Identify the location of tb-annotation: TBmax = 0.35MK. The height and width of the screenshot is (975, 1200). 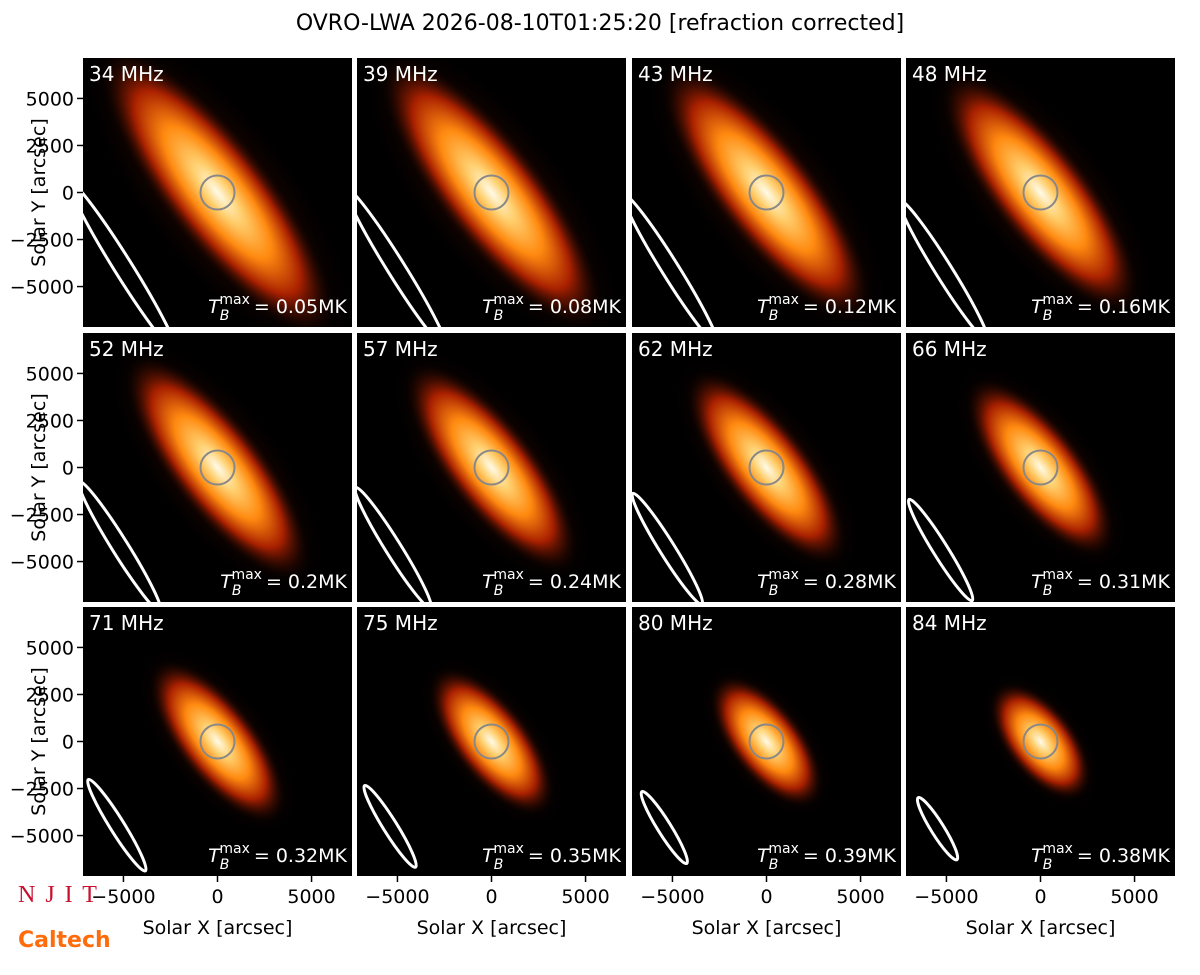
(551, 857).